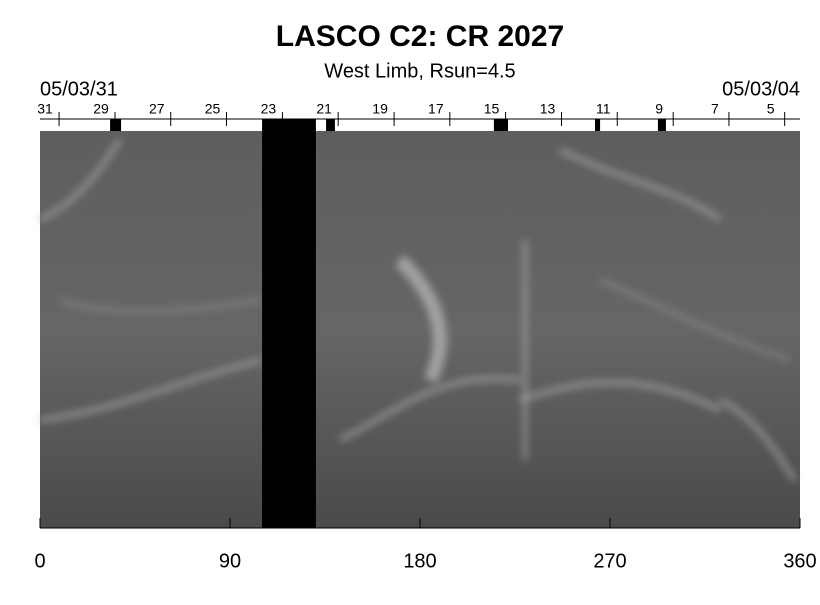 This screenshot has width=820, height=605. Describe the element at coordinates (213, 109) in the screenshot. I see `top-tick-label: 25` at that location.